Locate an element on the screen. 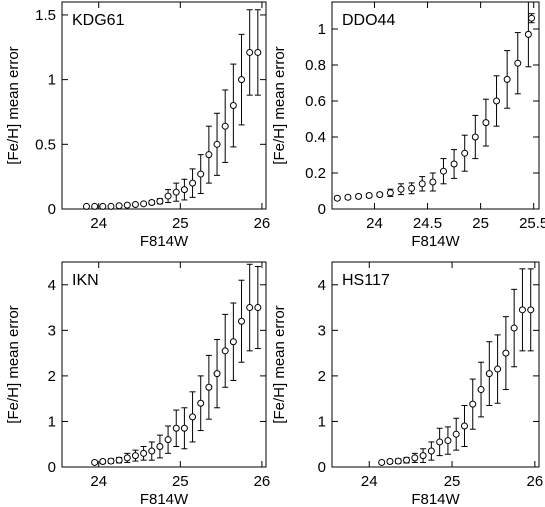  y-tick-label: 0.2 is located at coordinates (315, 173).